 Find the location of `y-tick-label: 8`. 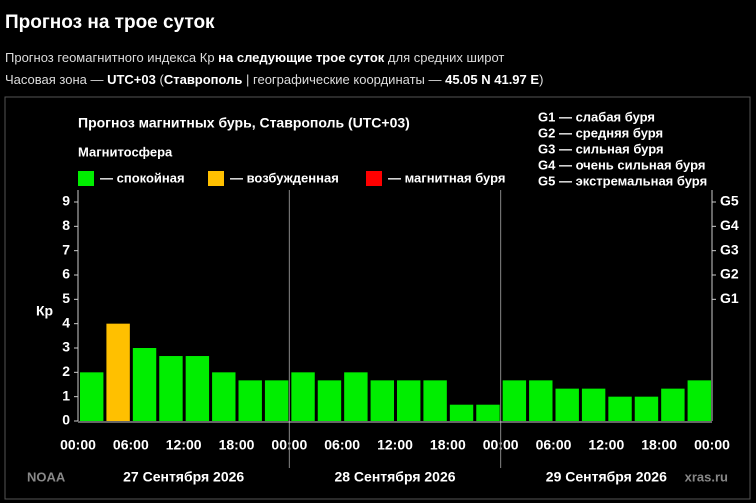

y-tick-label: 8 is located at coordinates (66, 225).